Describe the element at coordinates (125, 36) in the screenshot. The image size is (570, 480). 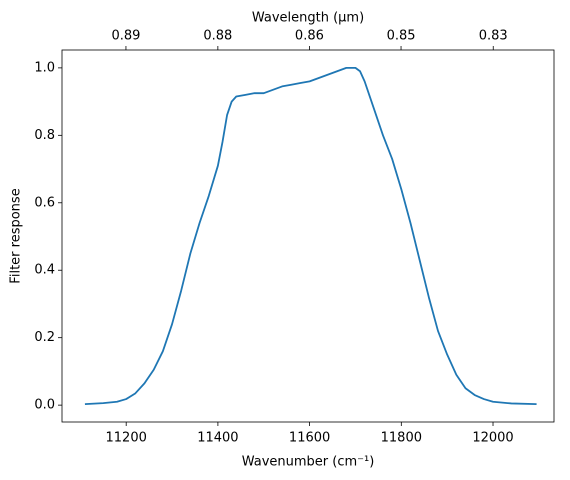
I see `x2-tick-label: 0.89` at that location.